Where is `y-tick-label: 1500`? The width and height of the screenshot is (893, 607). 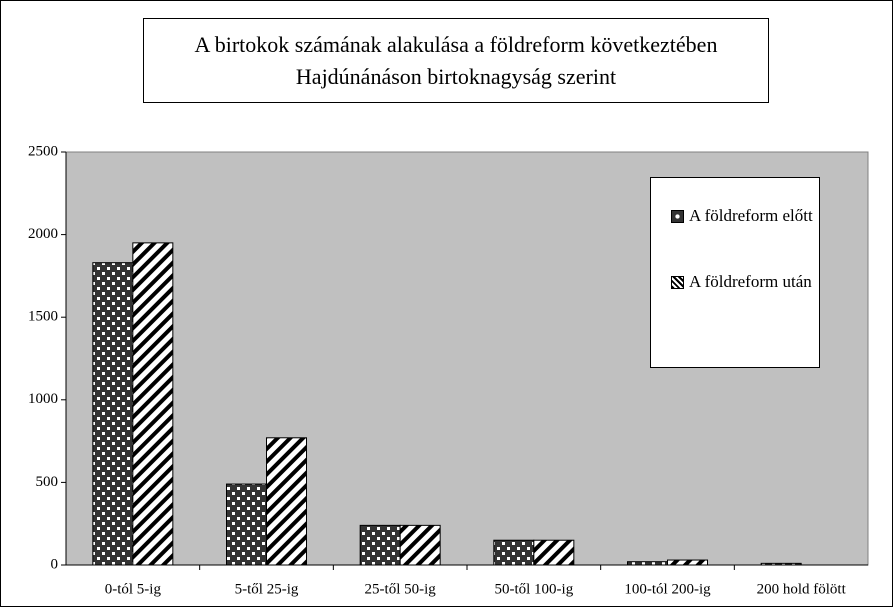
y-tick-label: 1500 is located at coordinates (43, 317).